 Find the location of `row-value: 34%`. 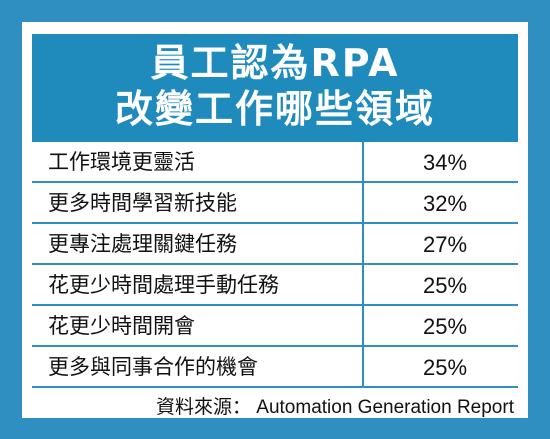

row-value: 34% is located at coordinates (445, 162).